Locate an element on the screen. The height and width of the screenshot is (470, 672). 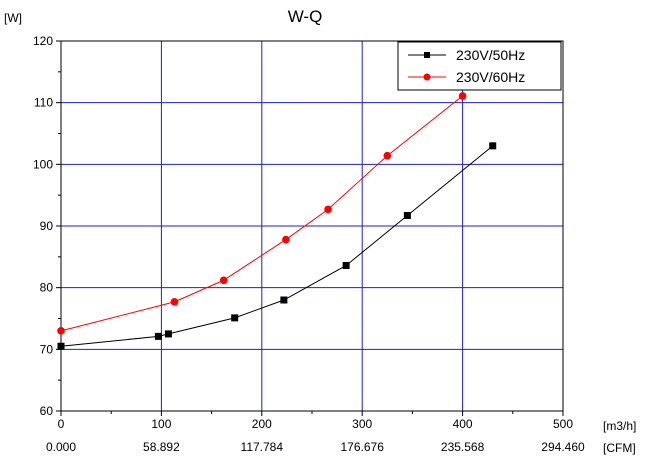
x-tick-label: 0 is located at coordinates (61, 424).